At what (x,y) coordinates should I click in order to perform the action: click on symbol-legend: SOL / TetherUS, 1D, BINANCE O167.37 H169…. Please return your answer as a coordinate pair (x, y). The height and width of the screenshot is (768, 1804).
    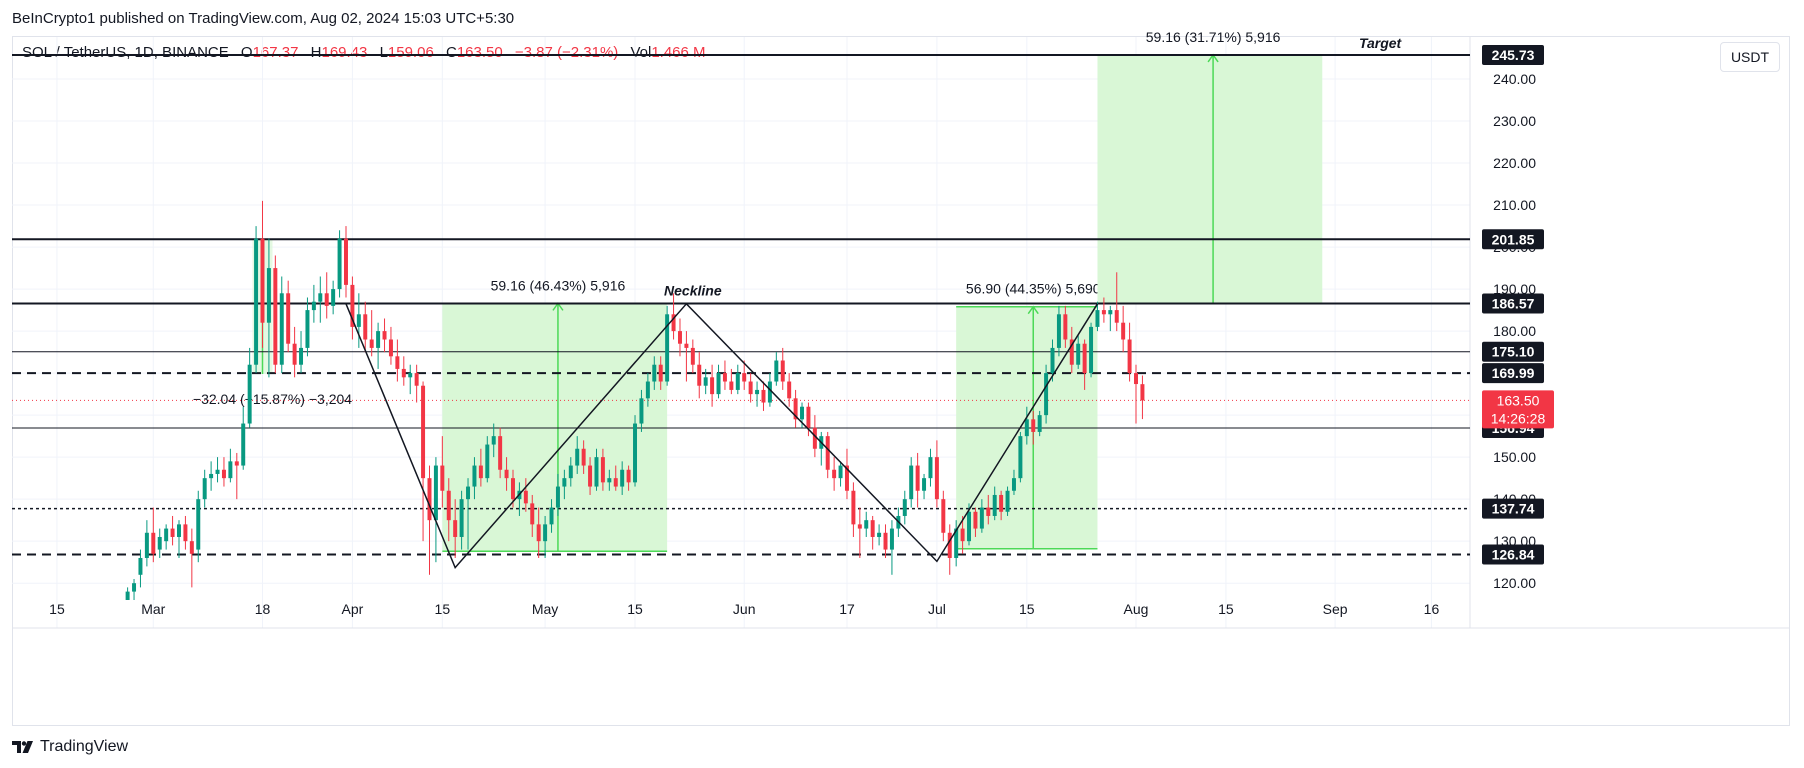
    Looking at the image, I should click on (364, 52).